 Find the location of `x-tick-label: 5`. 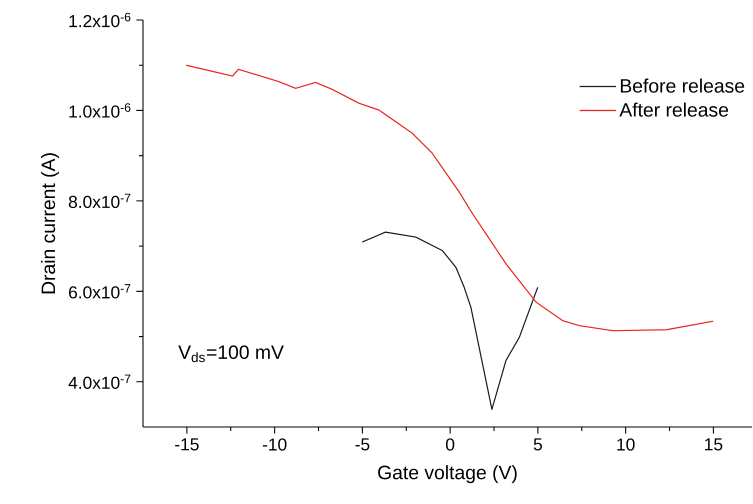

x-tick-label: 5 is located at coordinates (538, 444).